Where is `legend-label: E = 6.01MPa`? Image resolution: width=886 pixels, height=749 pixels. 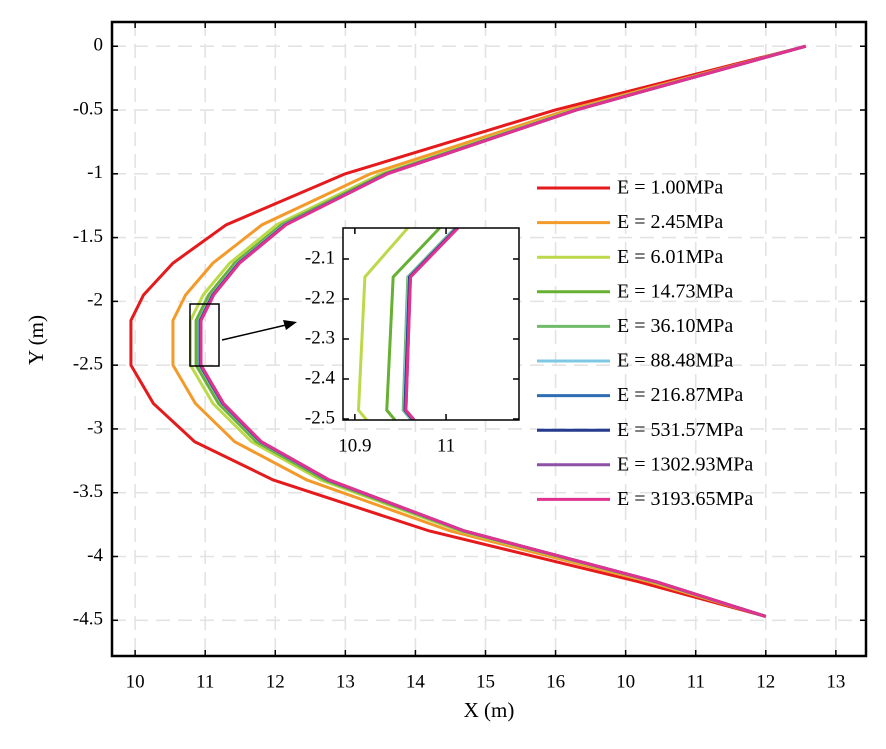 legend-label: E = 6.01MPa is located at coordinates (670, 257).